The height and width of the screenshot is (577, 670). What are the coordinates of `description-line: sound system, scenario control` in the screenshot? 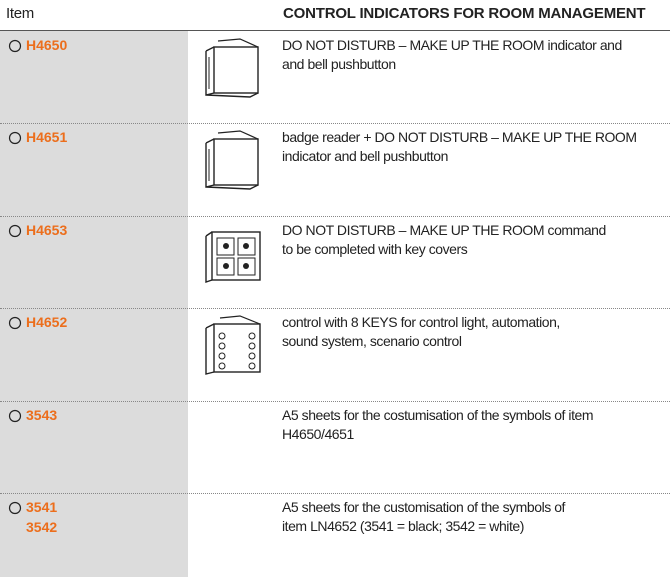 It's located at (372, 341).